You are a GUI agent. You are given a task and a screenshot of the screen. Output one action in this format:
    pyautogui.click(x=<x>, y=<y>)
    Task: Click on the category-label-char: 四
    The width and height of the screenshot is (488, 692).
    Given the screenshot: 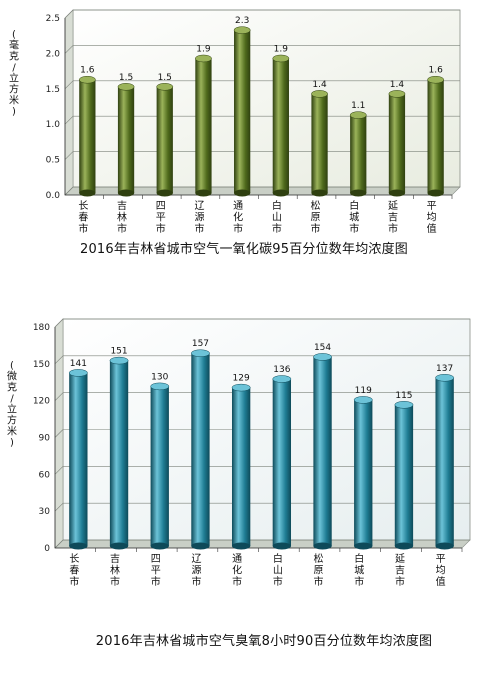 What is the action you would take?
    pyautogui.click(x=161, y=206)
    